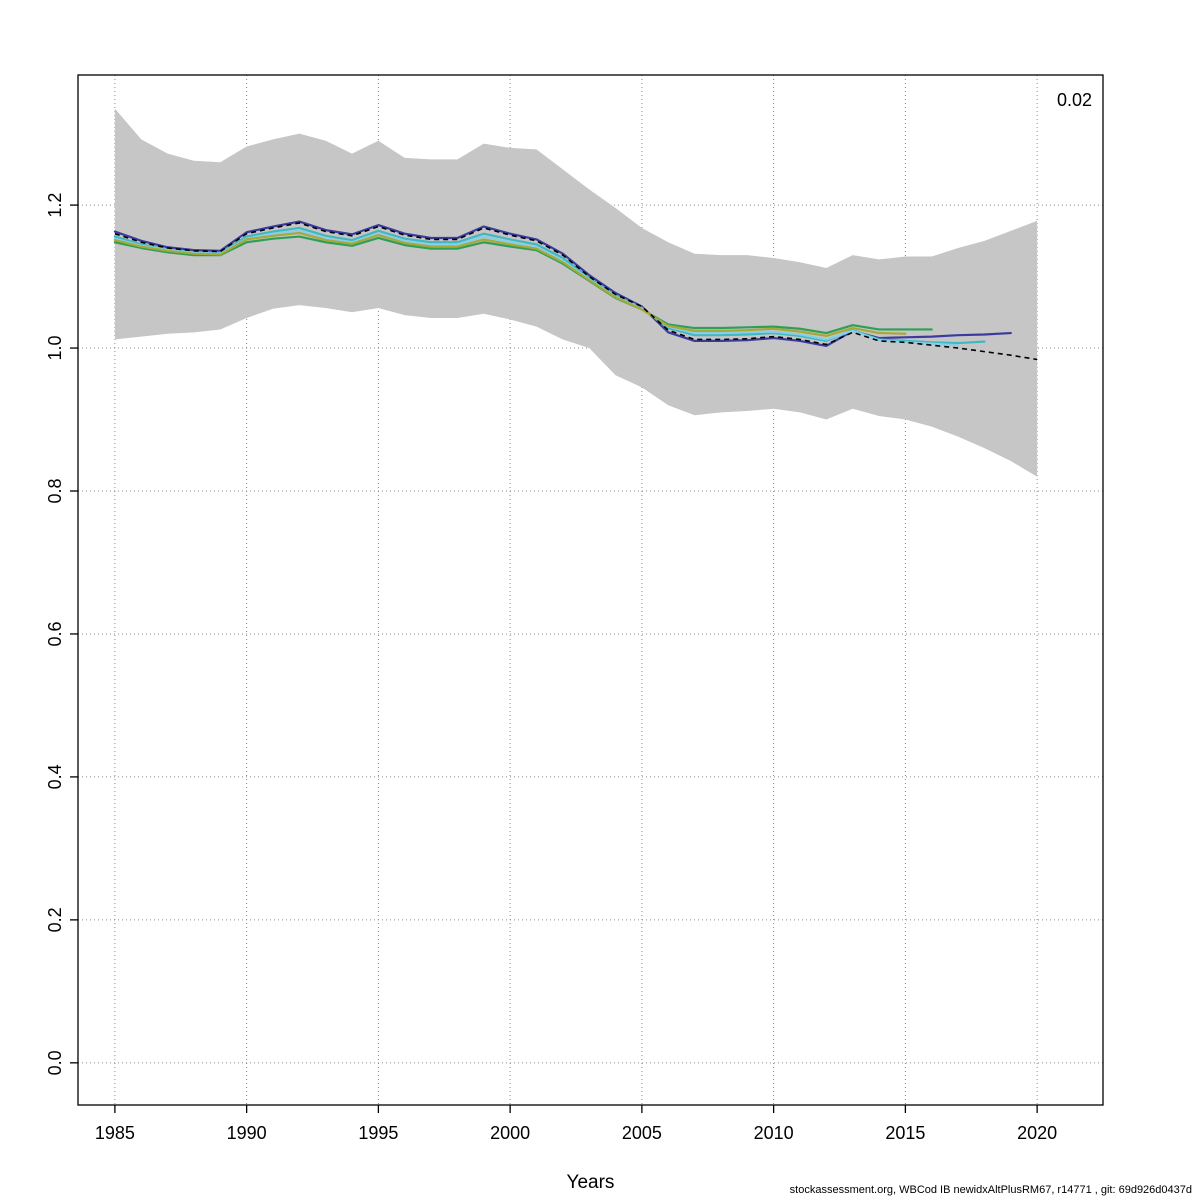  I want to click on x-tick-label: 2020, so click(1037, 1133).